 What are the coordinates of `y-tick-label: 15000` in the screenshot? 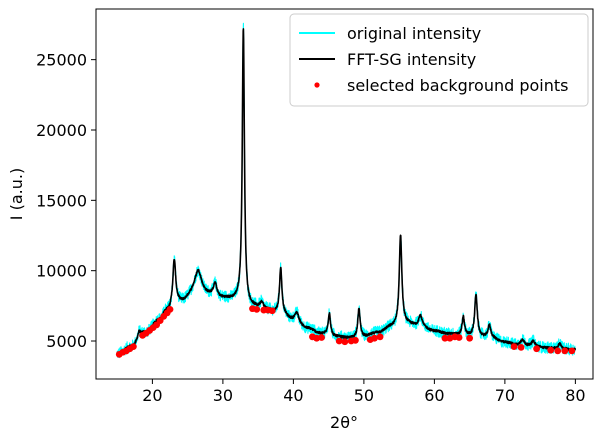 It's located at (61, 200).